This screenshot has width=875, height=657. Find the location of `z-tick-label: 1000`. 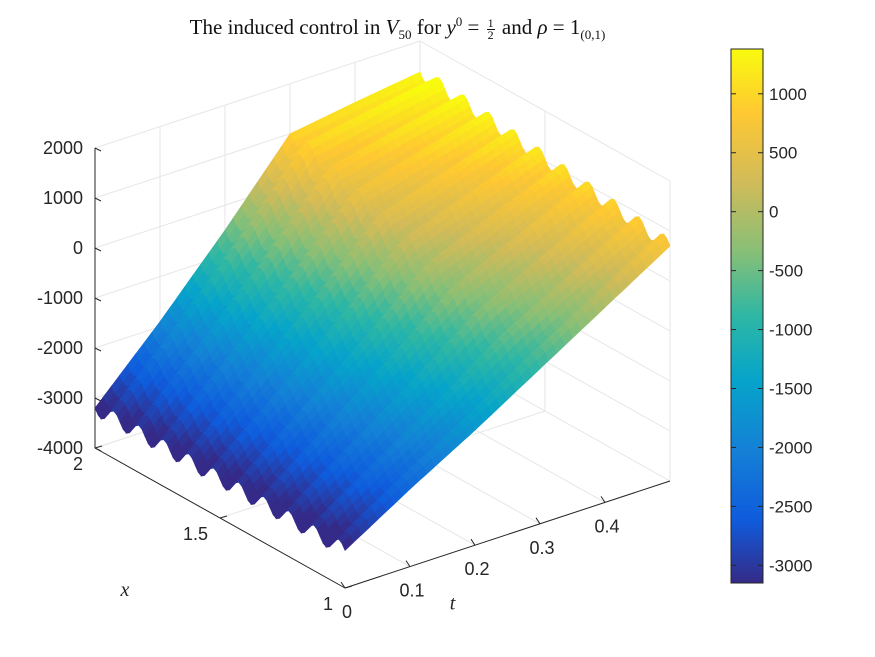

z-tick-label: 1000 is located at coordinates (63, 198).